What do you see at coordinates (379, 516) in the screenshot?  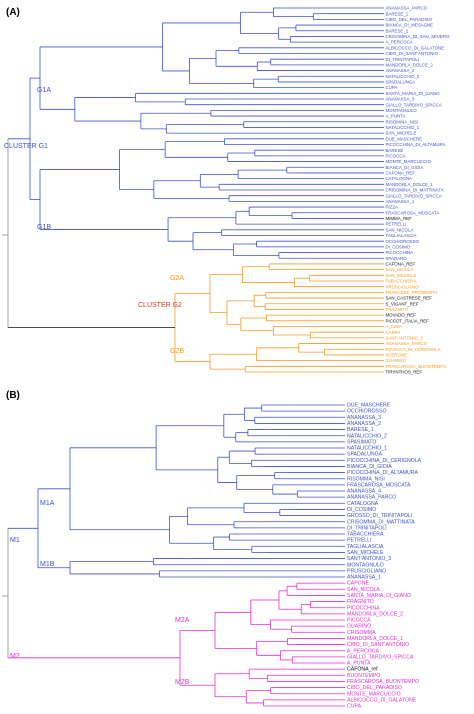 I see `leaf-label: GROSSO_DI_TRINITAPOLI` at bounding box center [379, 516].